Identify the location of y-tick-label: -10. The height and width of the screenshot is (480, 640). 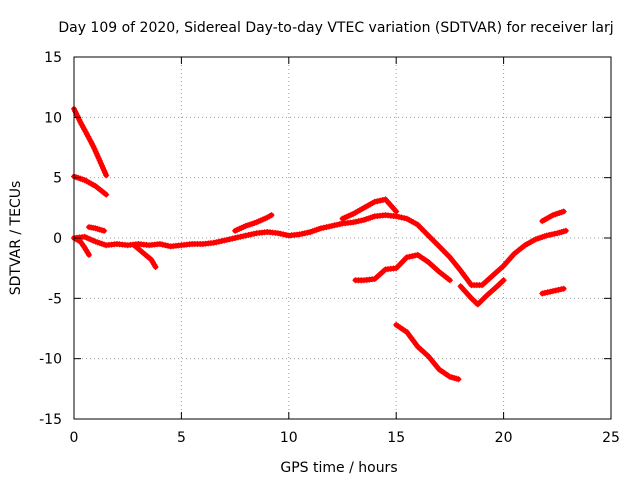
(50, 360).